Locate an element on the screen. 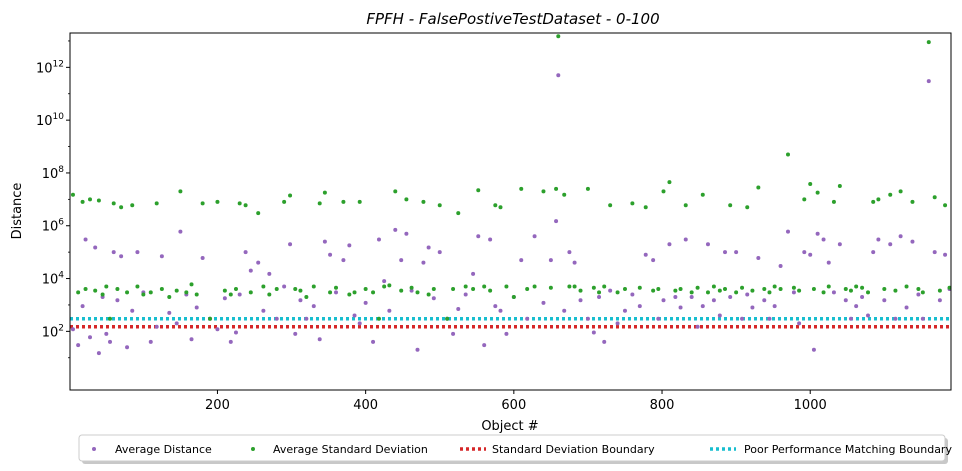  x-axis: 200 400 600 800 1000 is located at coordinates (516, 401).